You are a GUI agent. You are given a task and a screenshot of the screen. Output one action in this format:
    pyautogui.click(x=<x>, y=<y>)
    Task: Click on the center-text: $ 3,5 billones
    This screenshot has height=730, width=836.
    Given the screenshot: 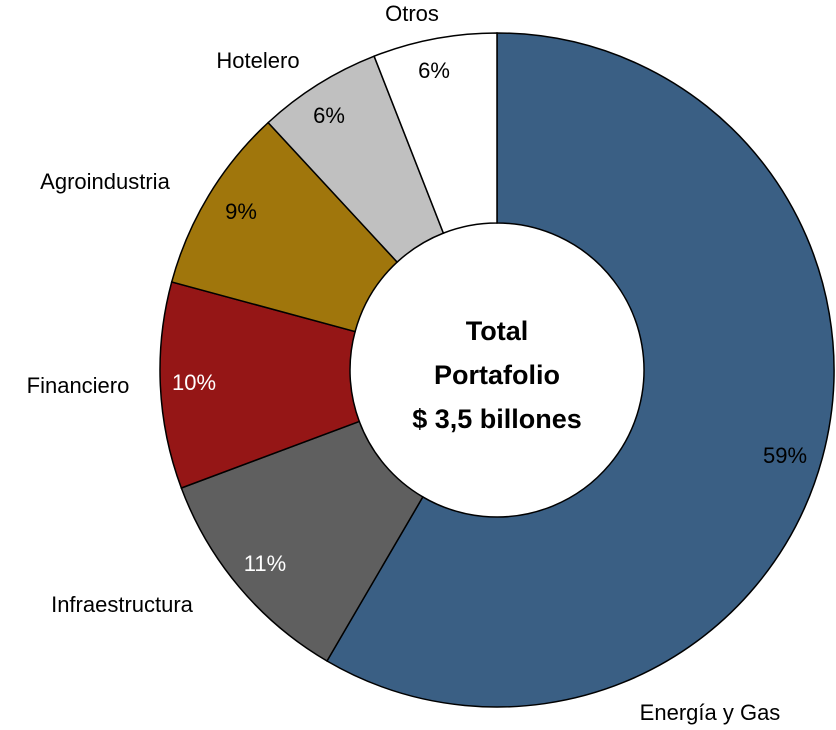 What is the action you would take?
    pyautogui.click(x=497, y=419)
    